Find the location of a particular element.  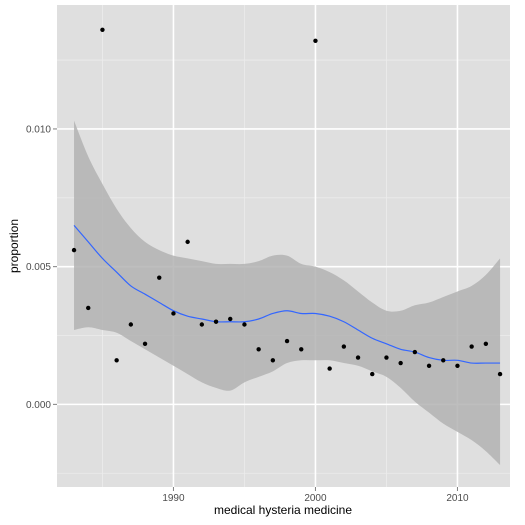

y-tick-label: 0.005 is located at coordinates (38, 267).